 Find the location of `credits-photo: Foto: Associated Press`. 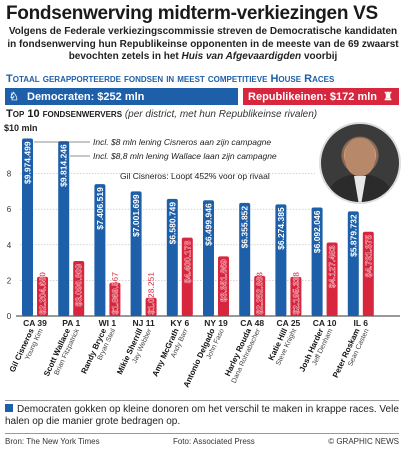

credits-photo: Foto: Associated Press is located at coordinates (213, 441).